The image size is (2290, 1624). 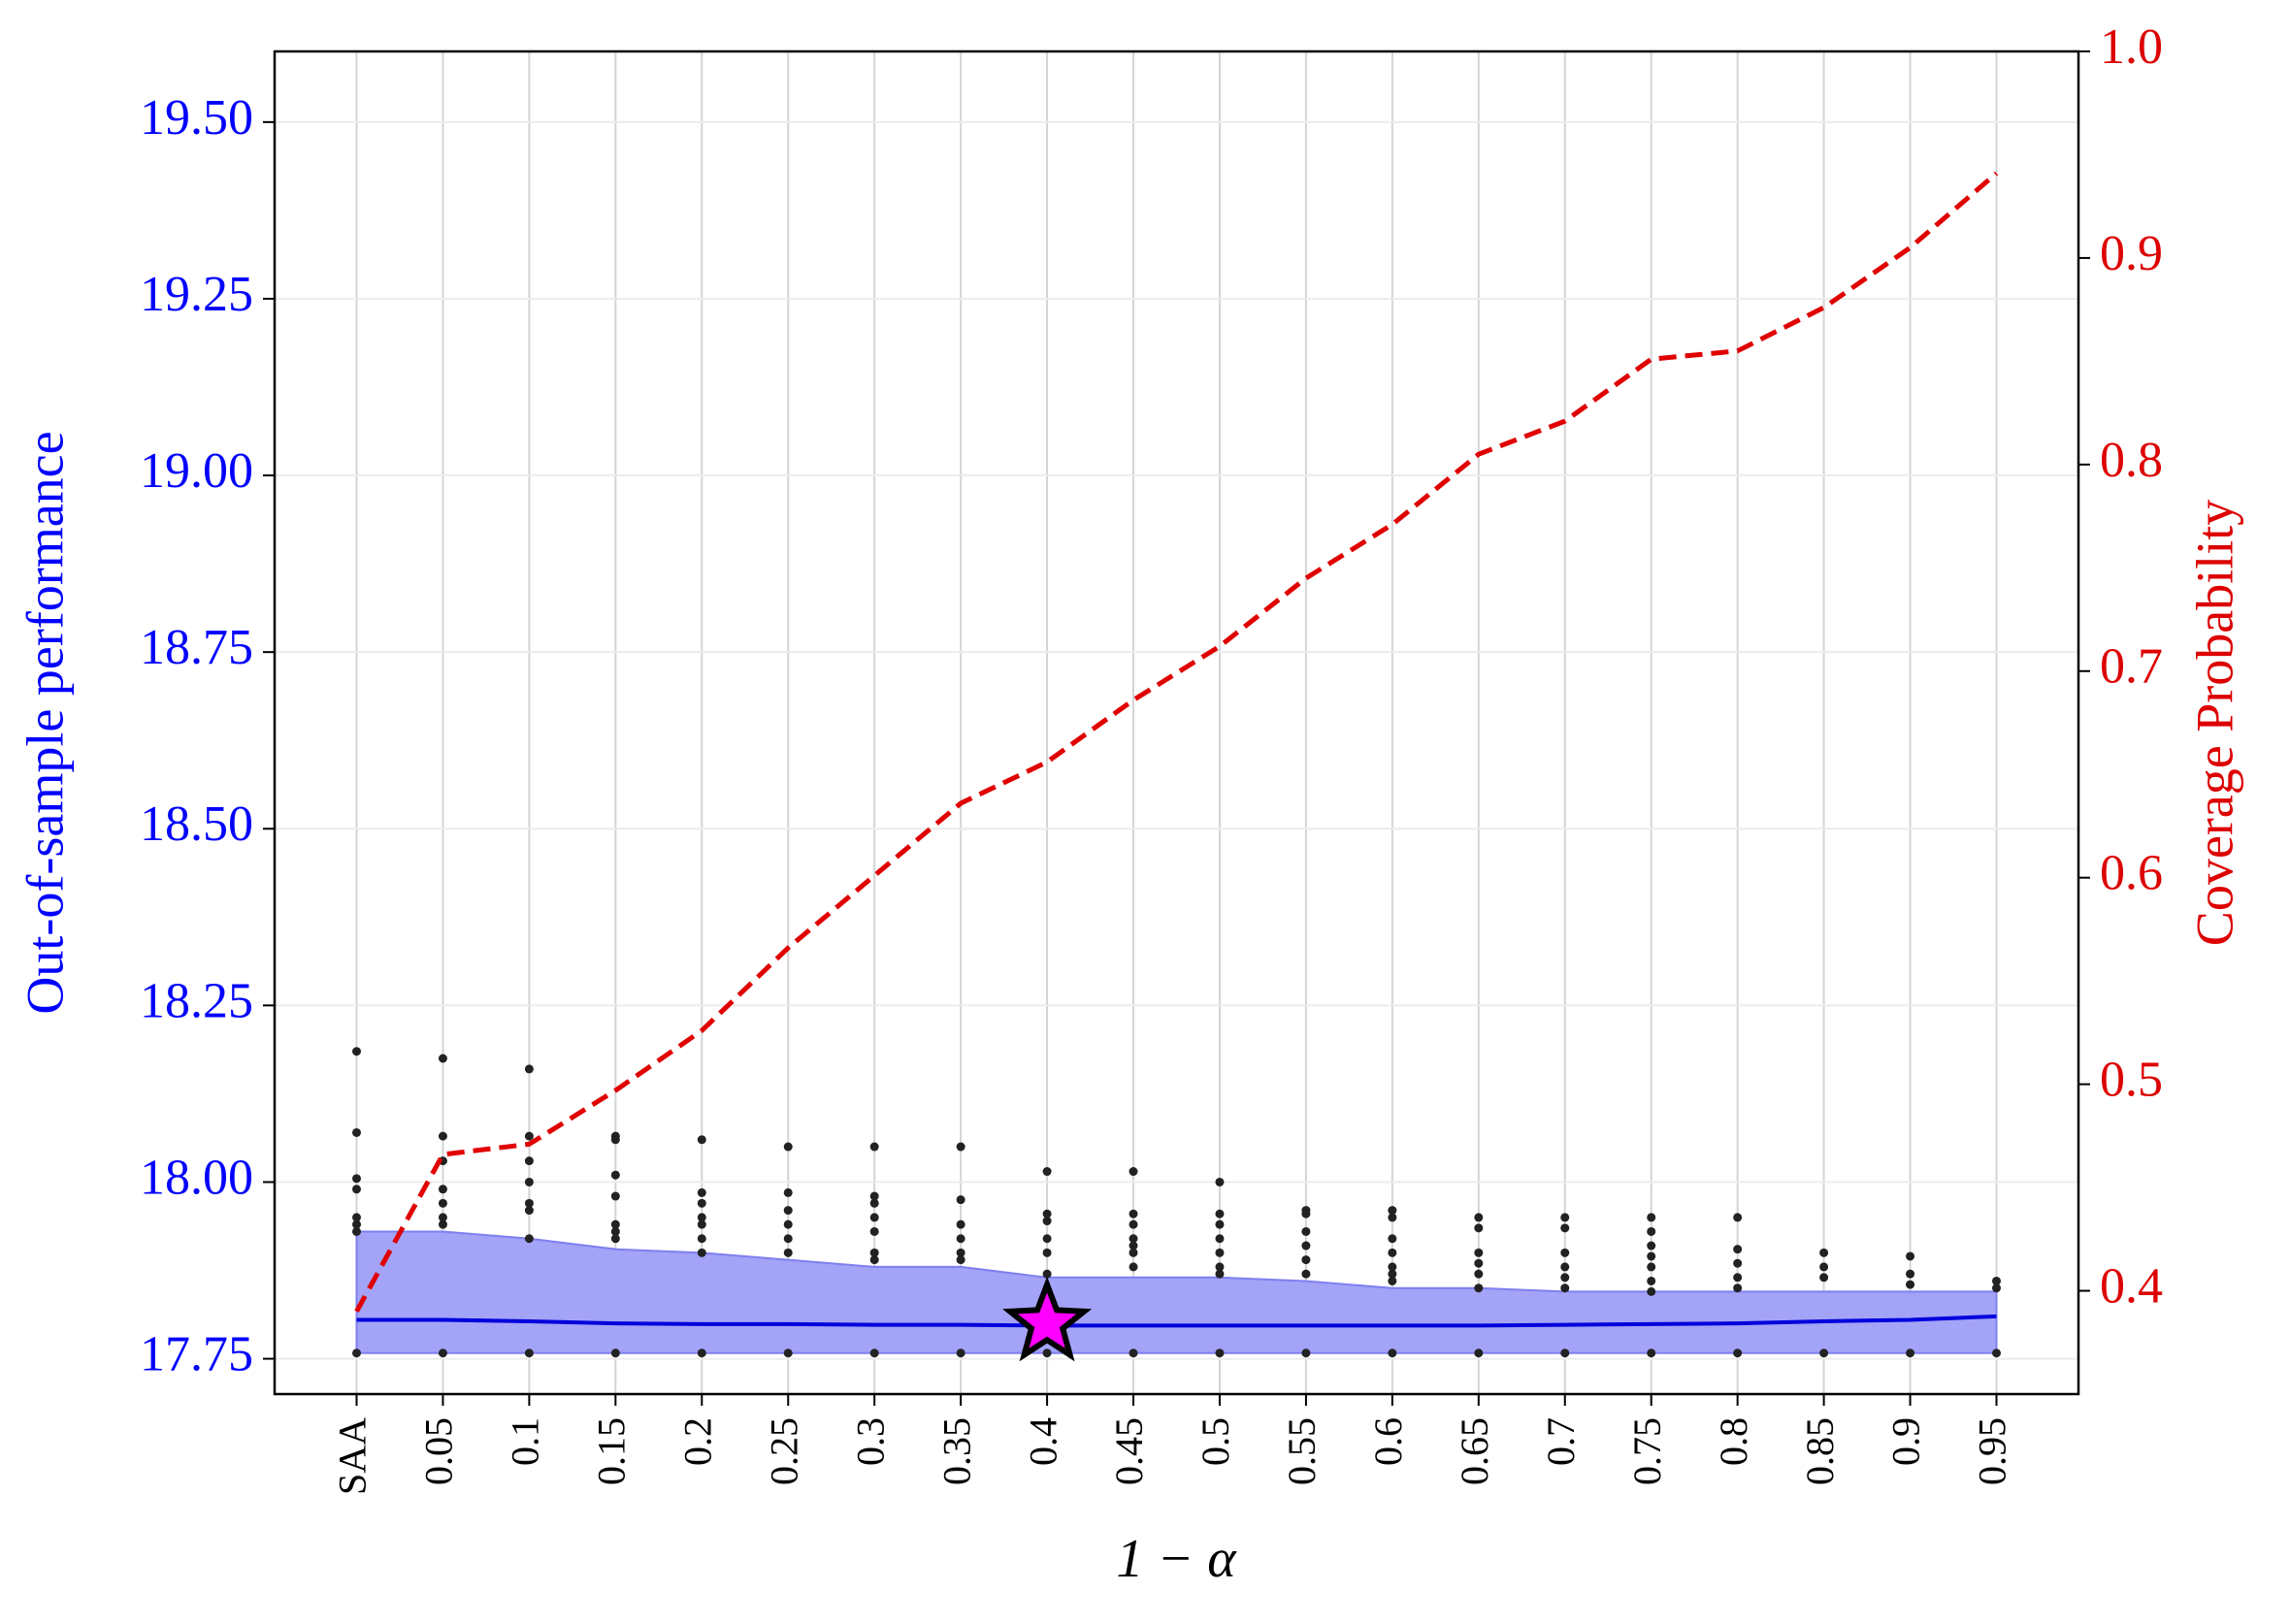 I want to click on x-tick-label: 0.1, so click(x=525, y=1441).